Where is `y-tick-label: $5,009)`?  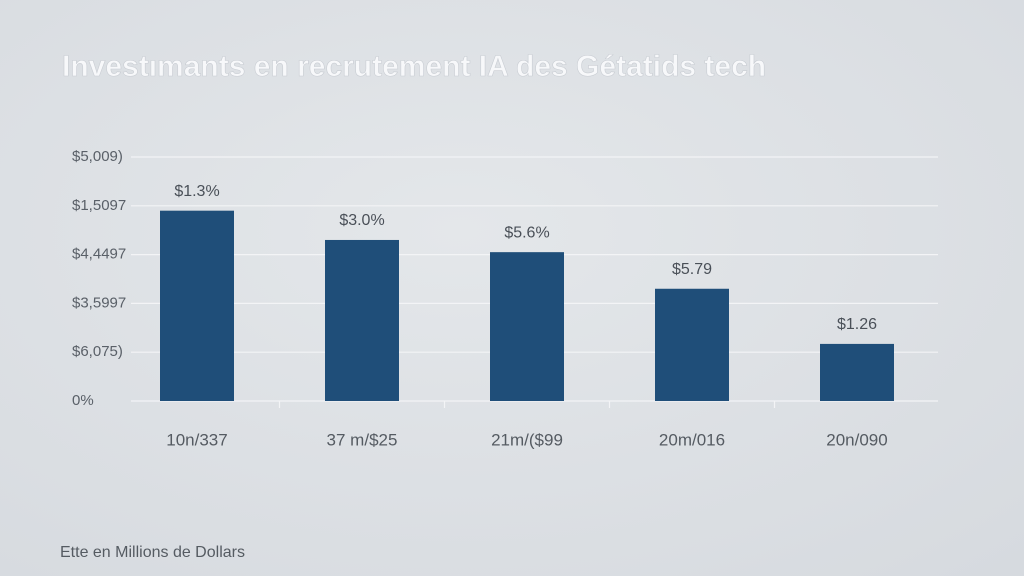
y-tick-label: $5,009) is located at coordinates (97, 156).